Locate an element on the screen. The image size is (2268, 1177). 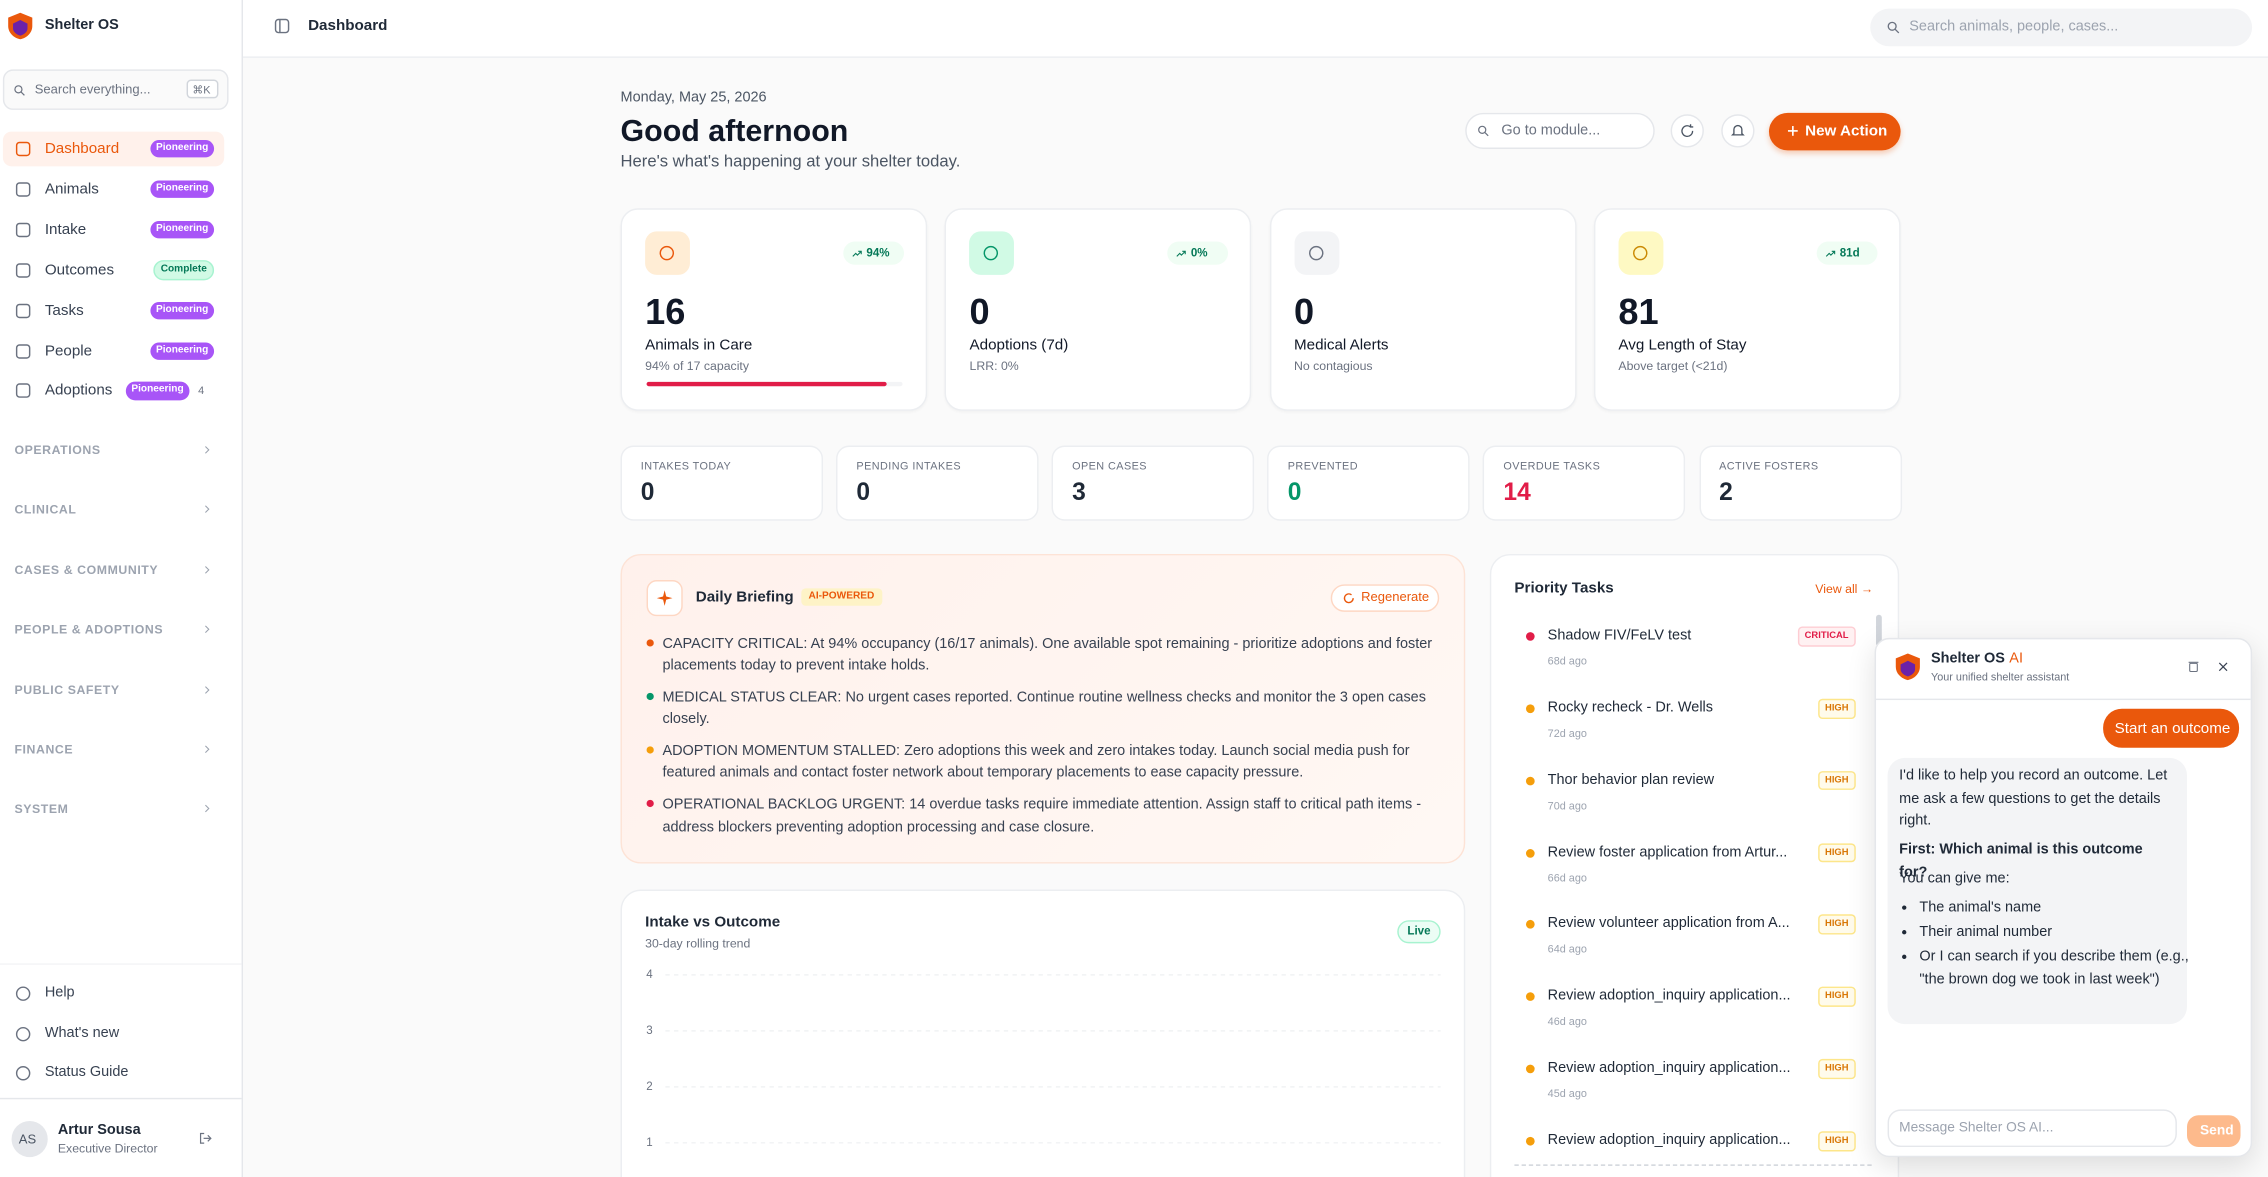
briefing-icon-part is located at coordinates (664, 598).